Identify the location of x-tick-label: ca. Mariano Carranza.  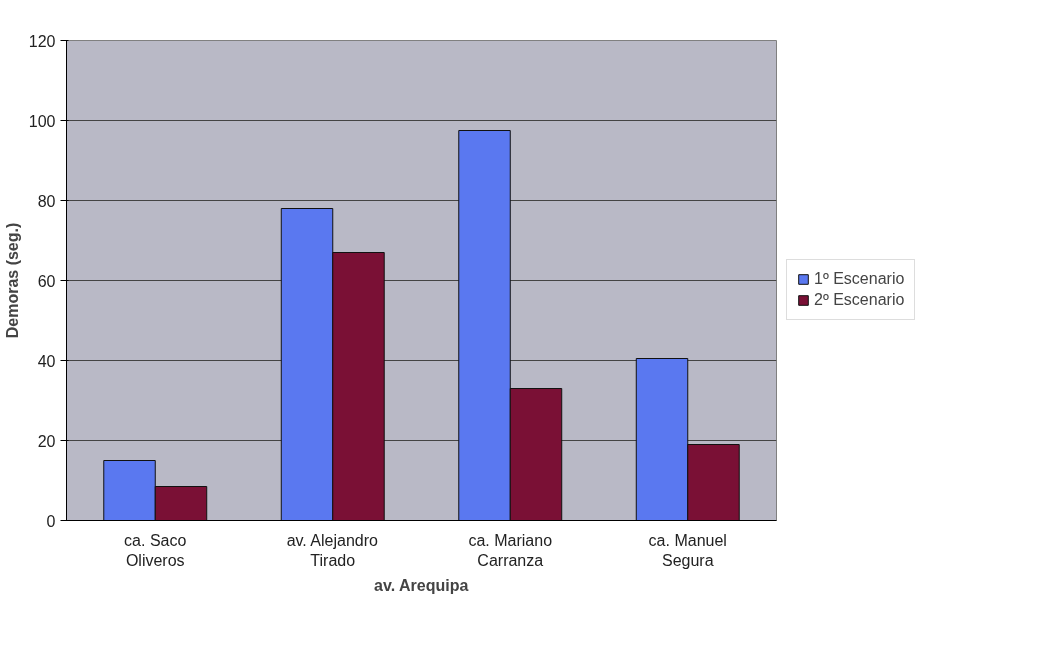
(510, 550).